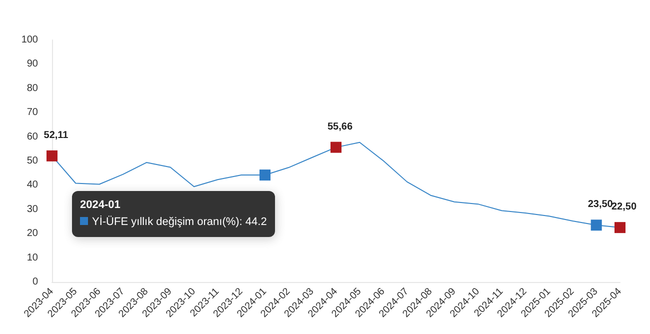 The height and width of the screenshot is (334, 650). Describe the element at coordinates (29, 40) in the screenshot. I see `y-tick-label: 100` at that location.